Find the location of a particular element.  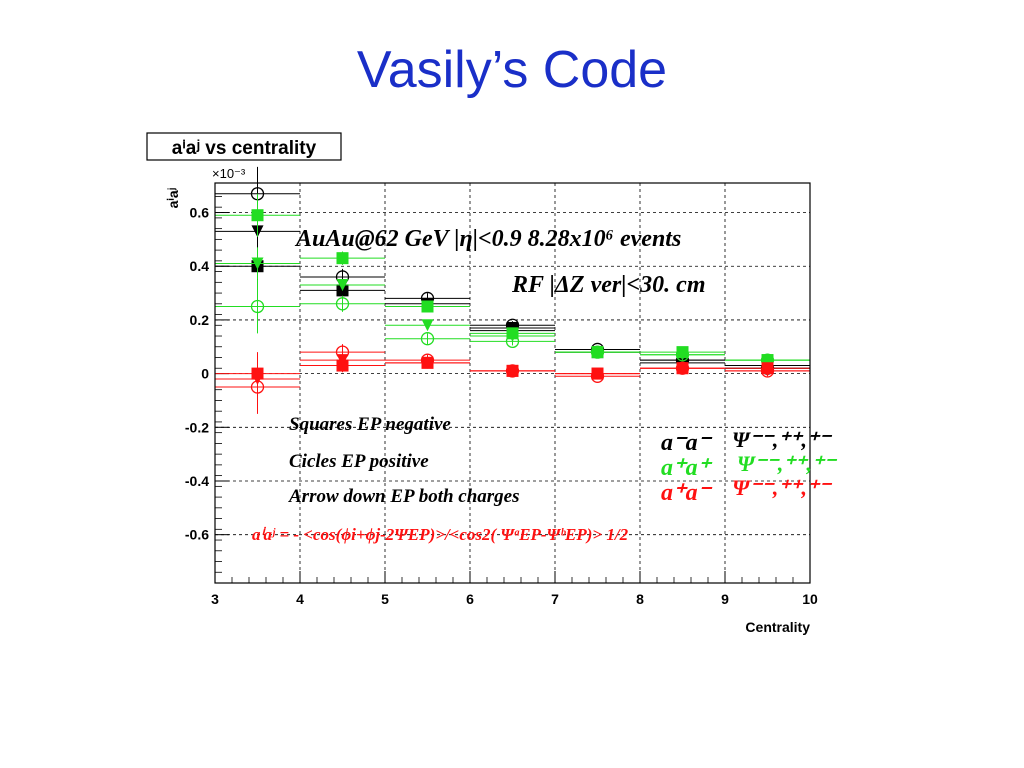

legend-psi-pm: Ψ⁻⁻,⁺⁺,⁺⁻ is located at coordinates (782, 487).